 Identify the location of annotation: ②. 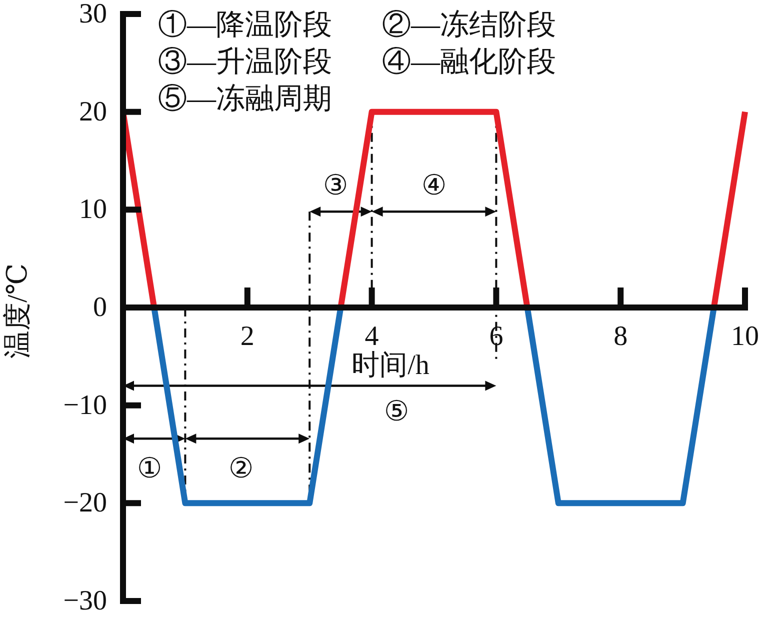
(241, 468).